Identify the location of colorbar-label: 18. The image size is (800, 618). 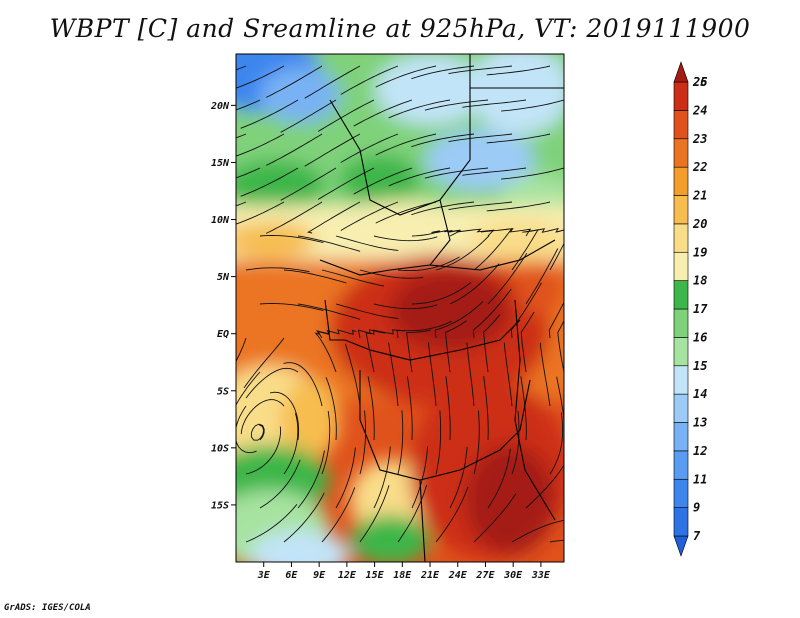
(700, 281).